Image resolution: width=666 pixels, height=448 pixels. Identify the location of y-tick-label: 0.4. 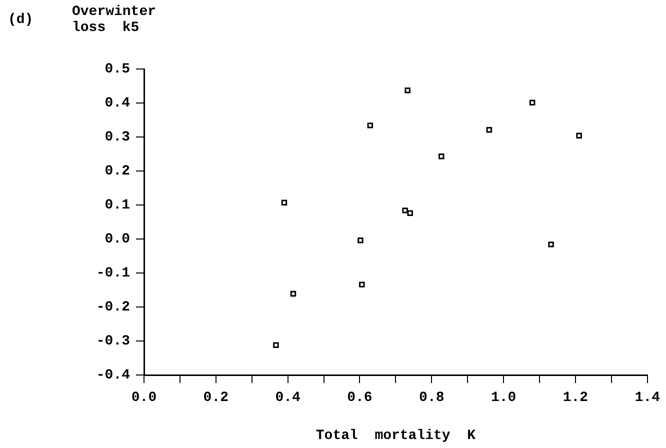
(117, 104).